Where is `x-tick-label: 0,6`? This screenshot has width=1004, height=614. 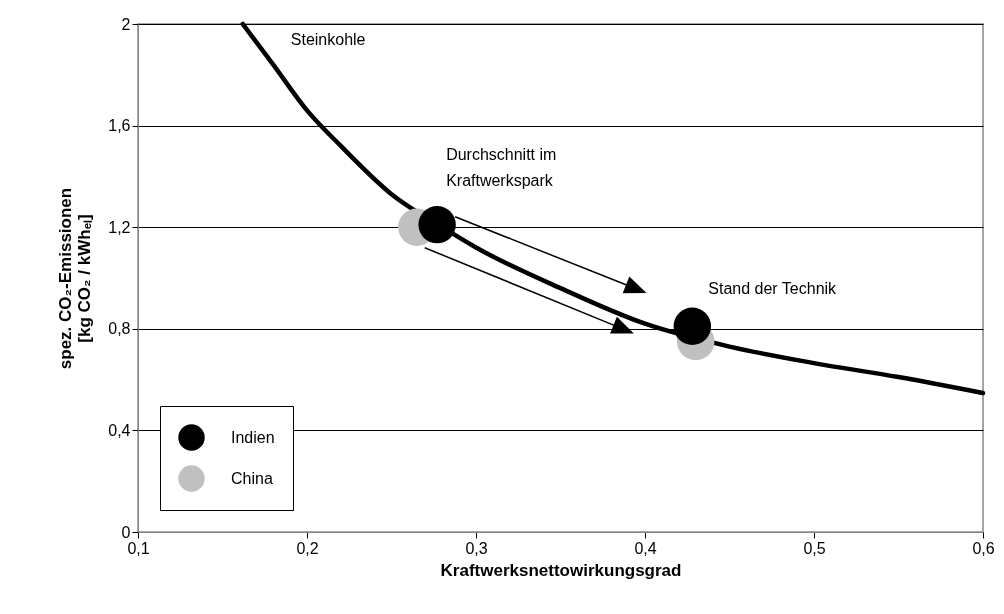 x-tick-label: 0,6 is located at coordinates (983, 548).